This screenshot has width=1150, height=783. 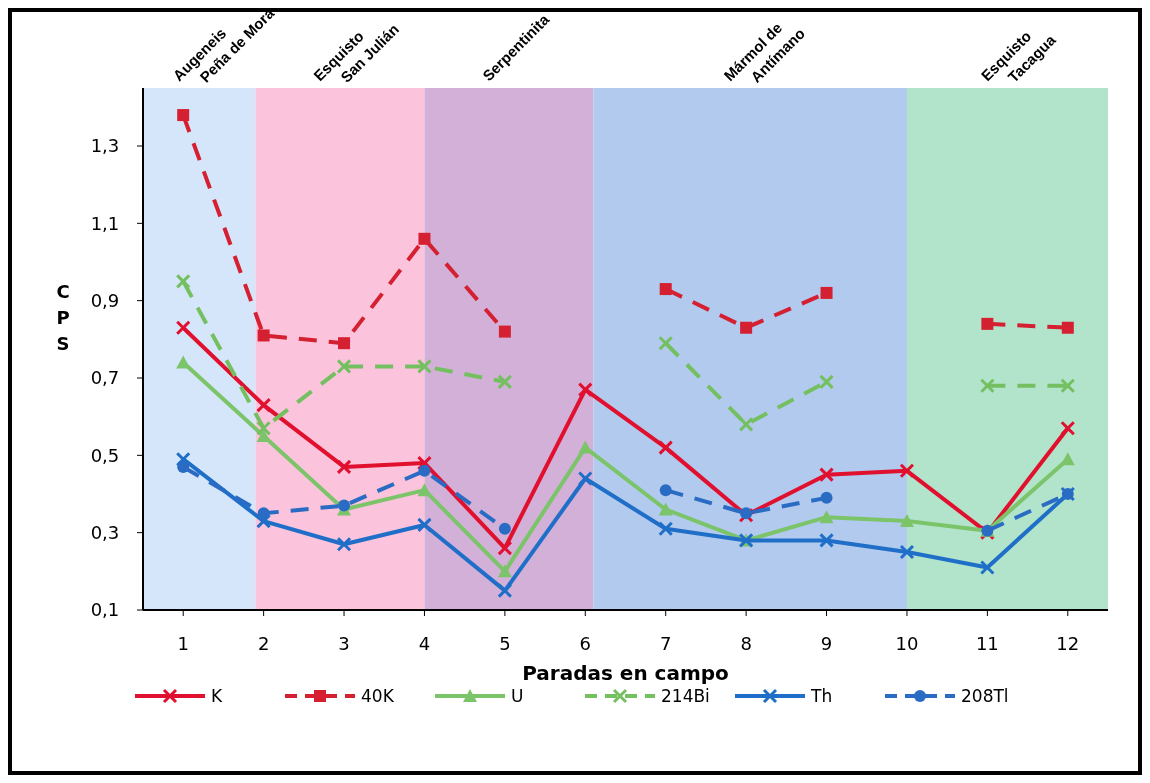 I want to click on legend-label: U, so click(x=517, y=695).